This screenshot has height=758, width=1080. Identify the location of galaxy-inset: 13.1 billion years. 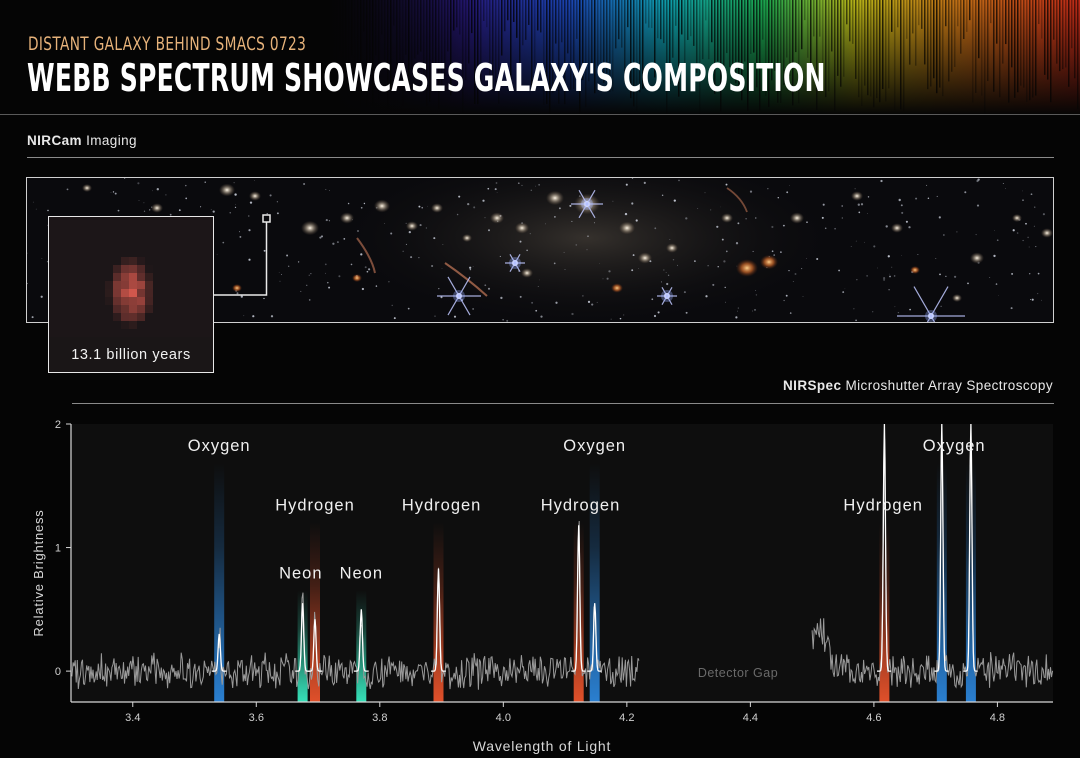
(131, 294).